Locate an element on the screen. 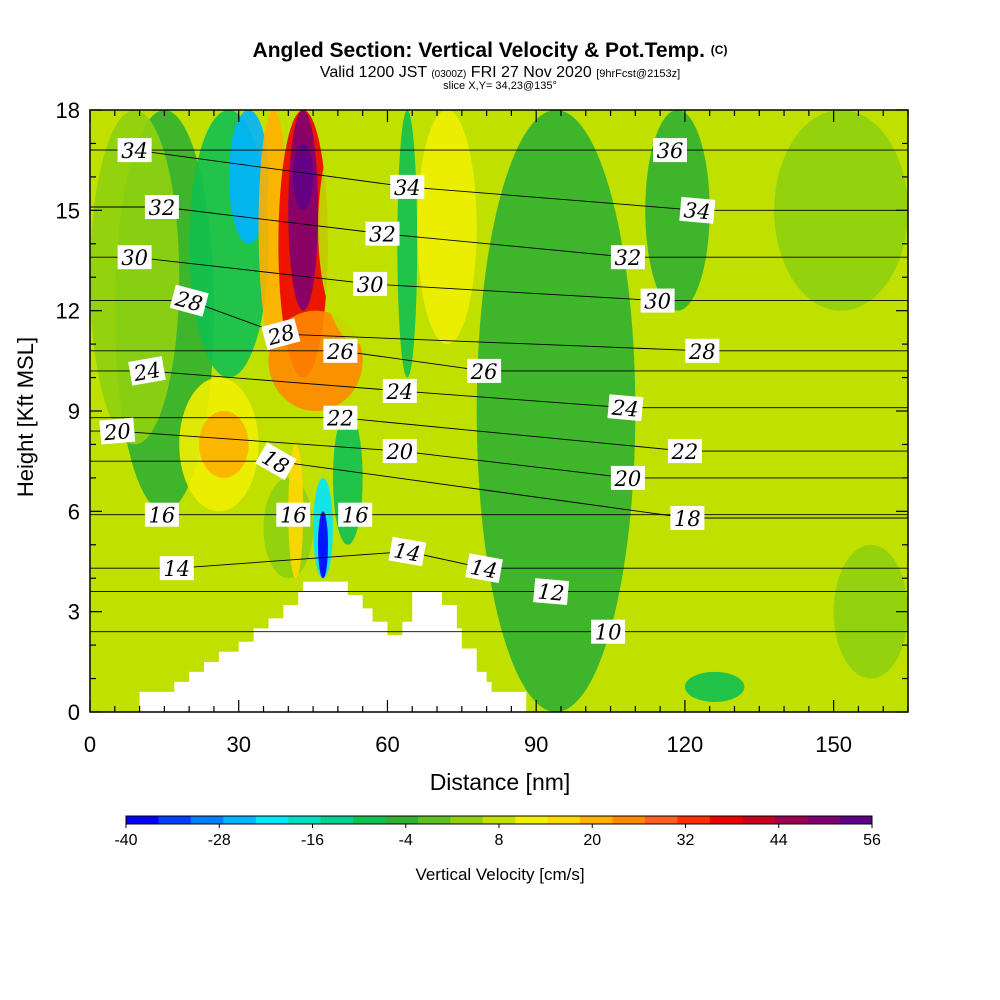 Image resolution: width=1000 pixels, height=1000 pixels. theta-label-text: 36 is located at coordinates (670, 151).